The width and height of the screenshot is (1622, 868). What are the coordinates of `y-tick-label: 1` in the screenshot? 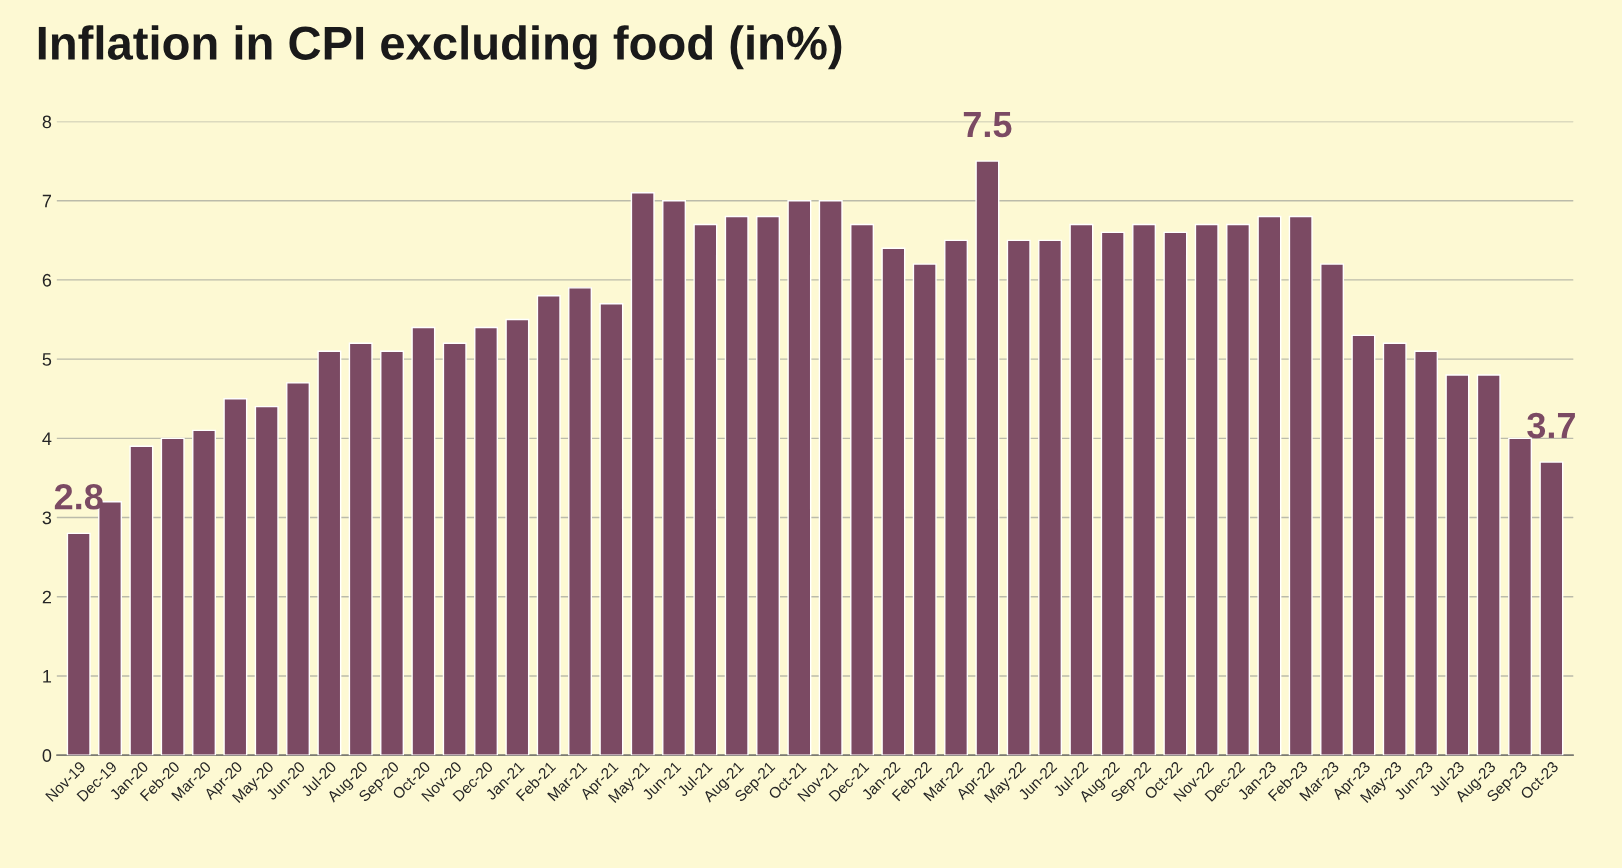 It's located at (47, 676).